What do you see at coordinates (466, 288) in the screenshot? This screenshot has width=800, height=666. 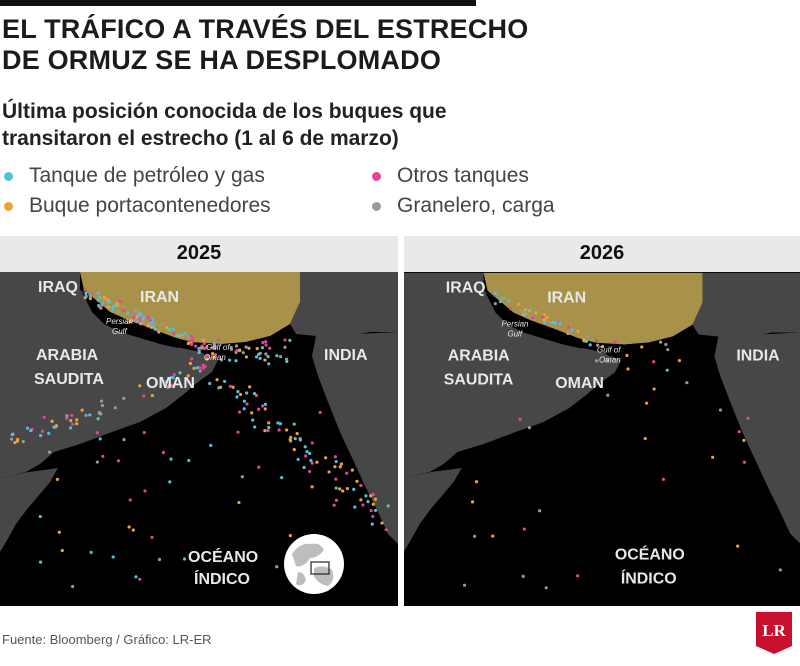 I see `label-iraq: IRAQ` at bounding box center [466, 288].